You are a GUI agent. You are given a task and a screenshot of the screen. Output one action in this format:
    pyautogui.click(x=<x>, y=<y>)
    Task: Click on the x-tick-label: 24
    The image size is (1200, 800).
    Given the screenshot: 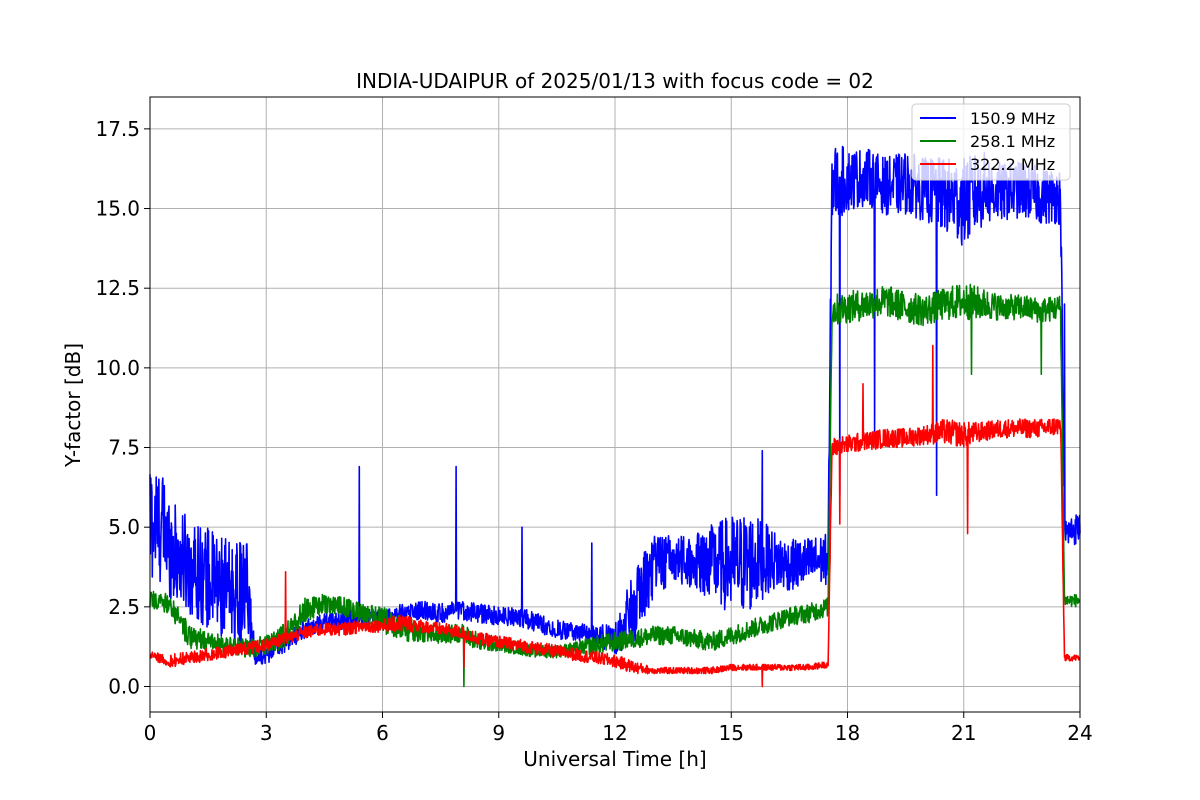 What is the action you would take?
    pyautogui.click(x=1079, y=733)
    